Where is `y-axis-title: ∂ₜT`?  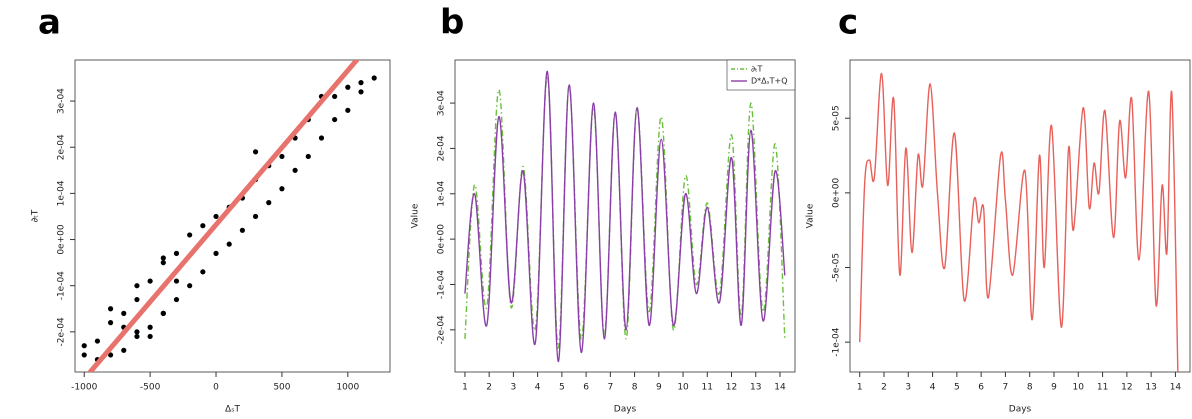
y-axis-title: ∂ₜT is located at coordinates (36, 215).